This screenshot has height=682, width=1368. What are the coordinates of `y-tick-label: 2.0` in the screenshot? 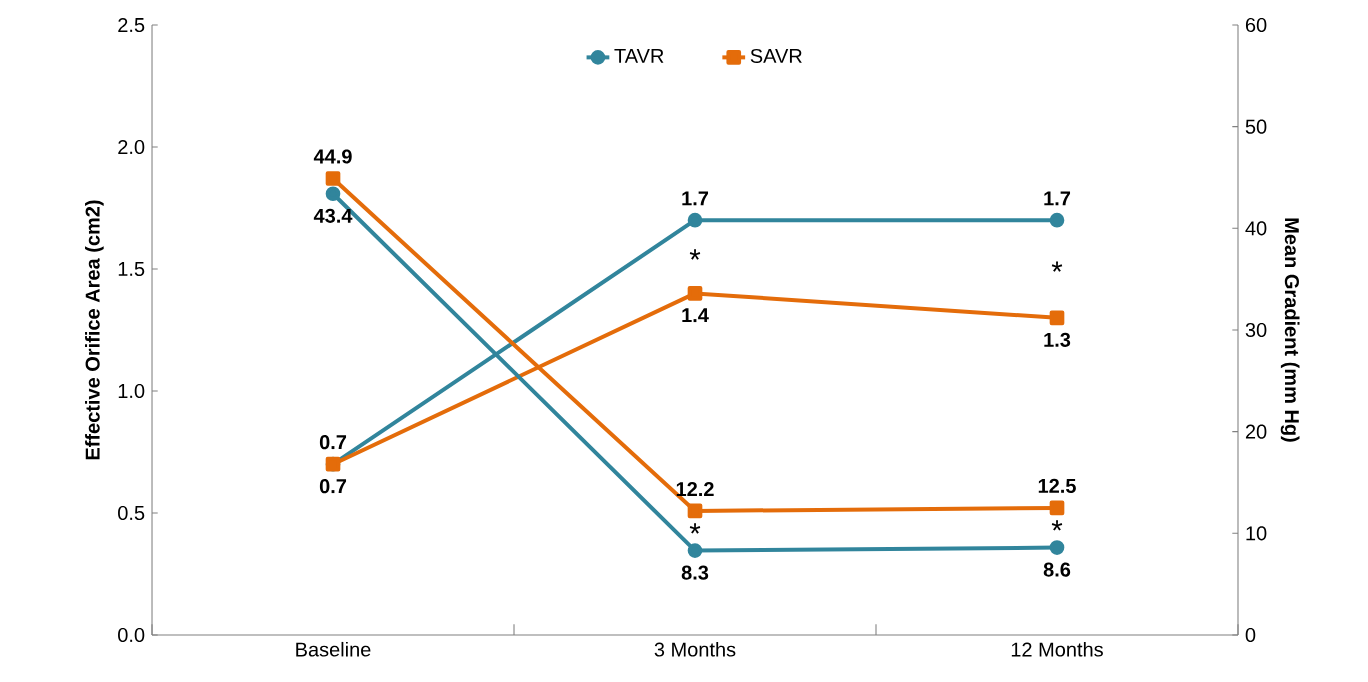 It's located at (131, 147).